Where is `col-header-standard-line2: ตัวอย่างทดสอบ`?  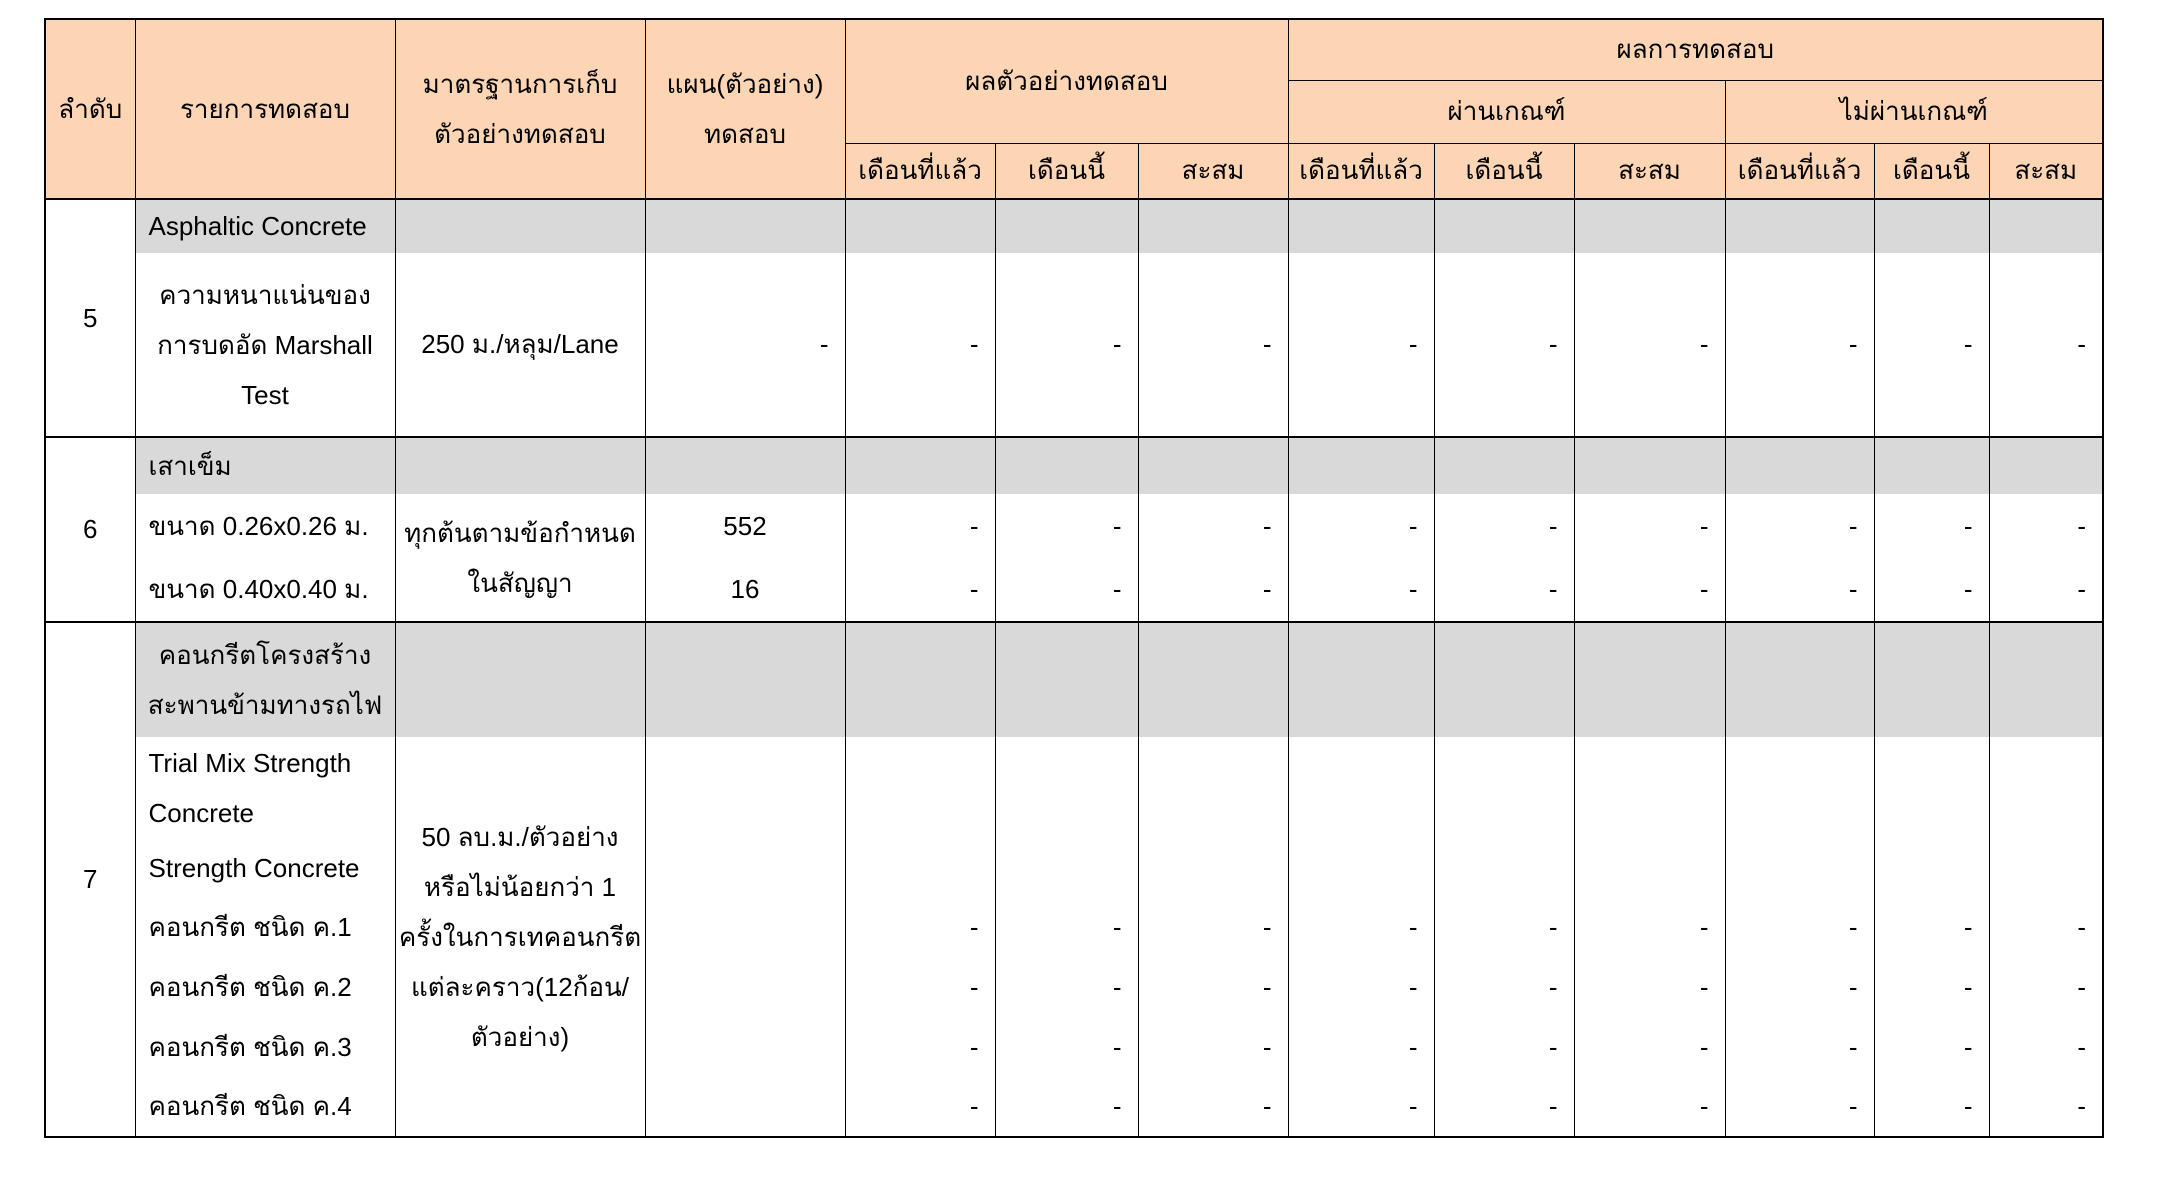 col-header-standard-line2: ตัวอย่างทดสอบ is located at coordinates (520, 134).